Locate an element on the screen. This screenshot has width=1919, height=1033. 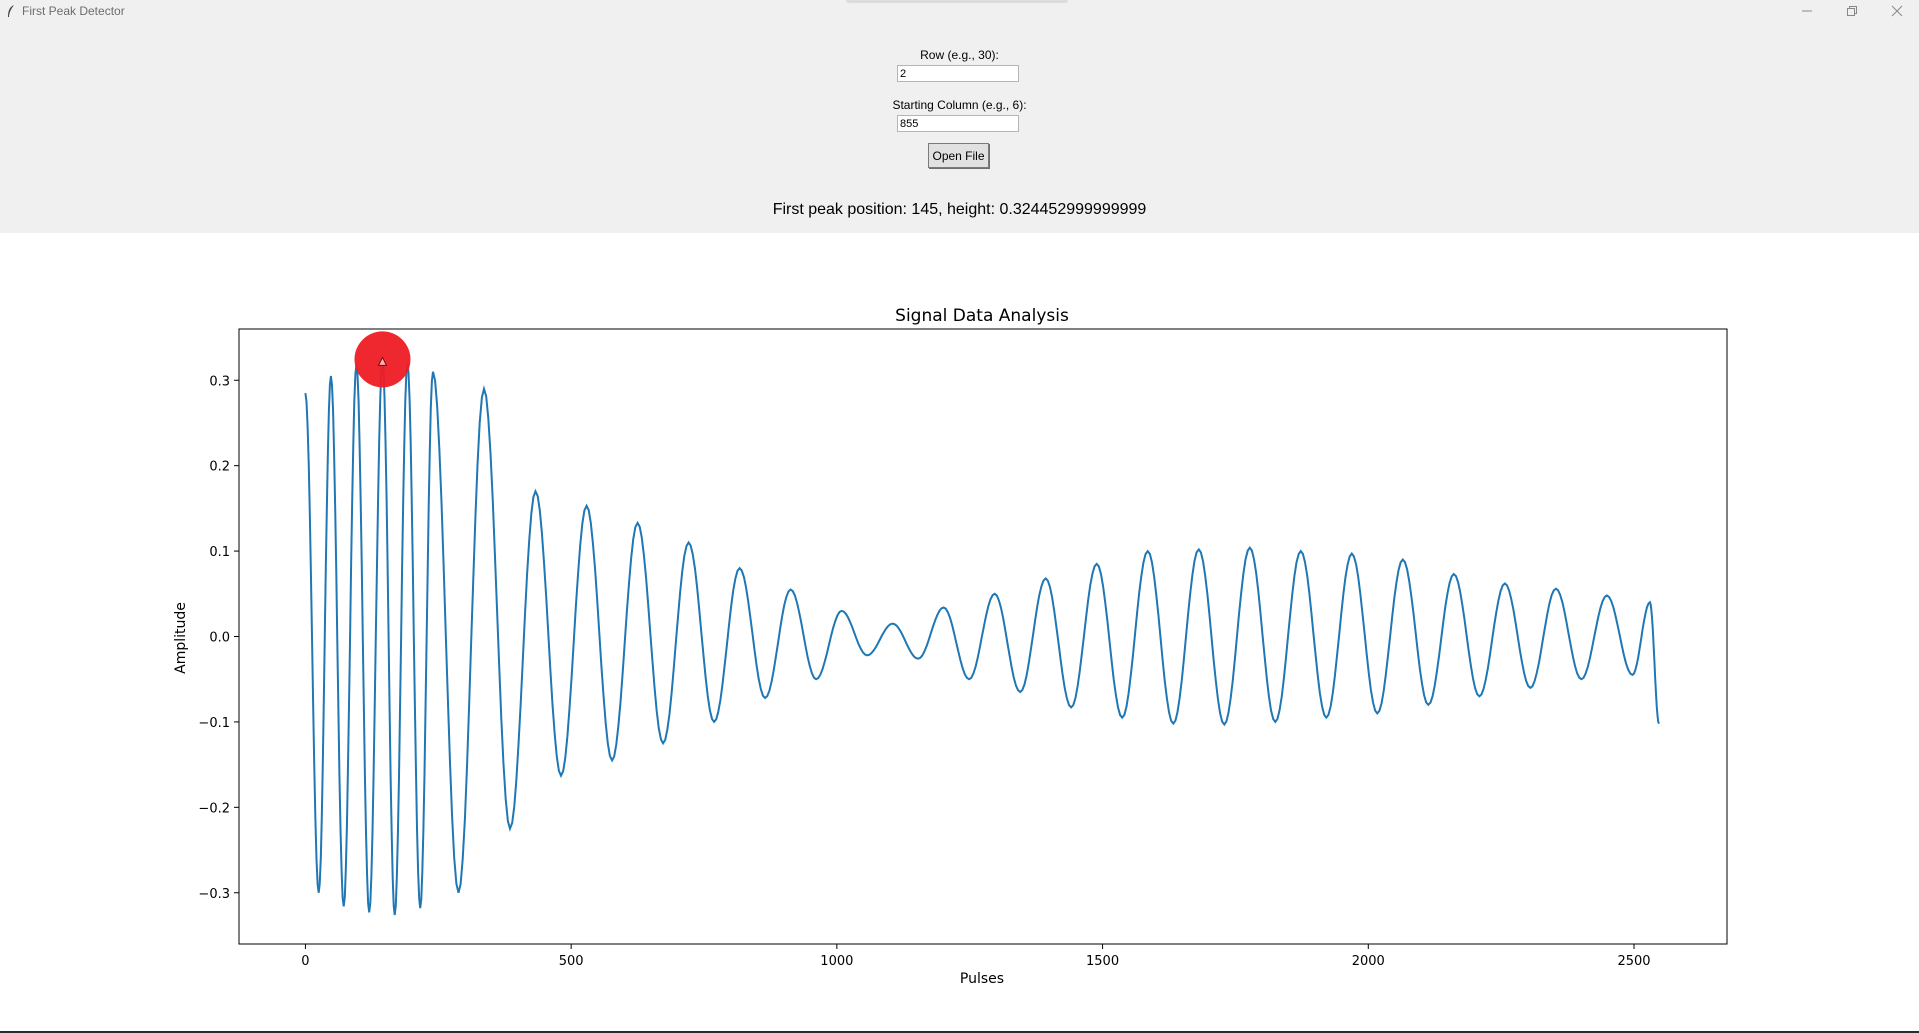
feather-icon is located at coordinates (11, 11).